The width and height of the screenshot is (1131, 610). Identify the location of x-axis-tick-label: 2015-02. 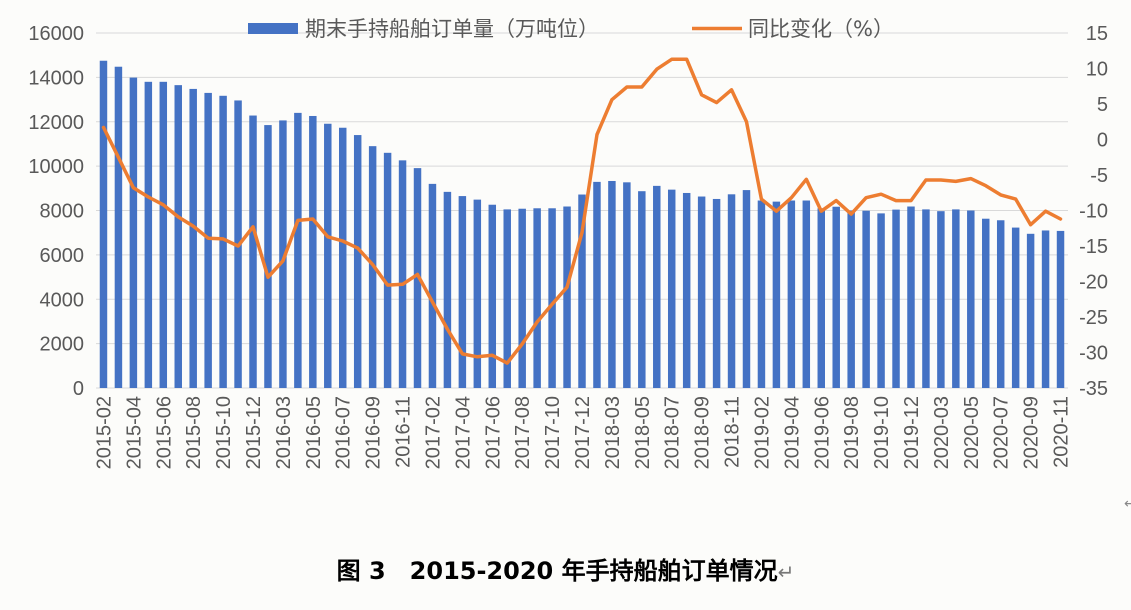
(104, 432).